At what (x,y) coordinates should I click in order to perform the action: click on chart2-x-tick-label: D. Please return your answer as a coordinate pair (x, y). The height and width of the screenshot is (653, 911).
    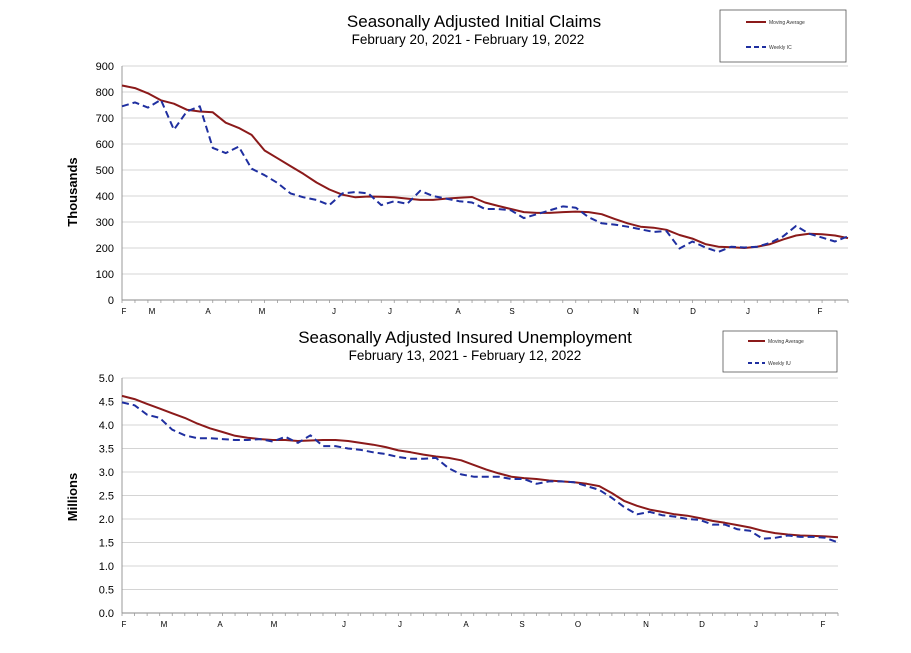
    Looking at the image, I should click on (702, 624).